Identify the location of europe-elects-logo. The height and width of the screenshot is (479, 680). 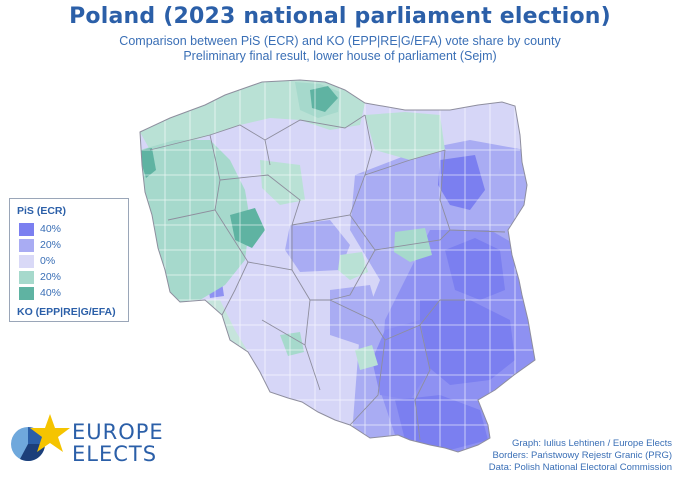
(40, 437).